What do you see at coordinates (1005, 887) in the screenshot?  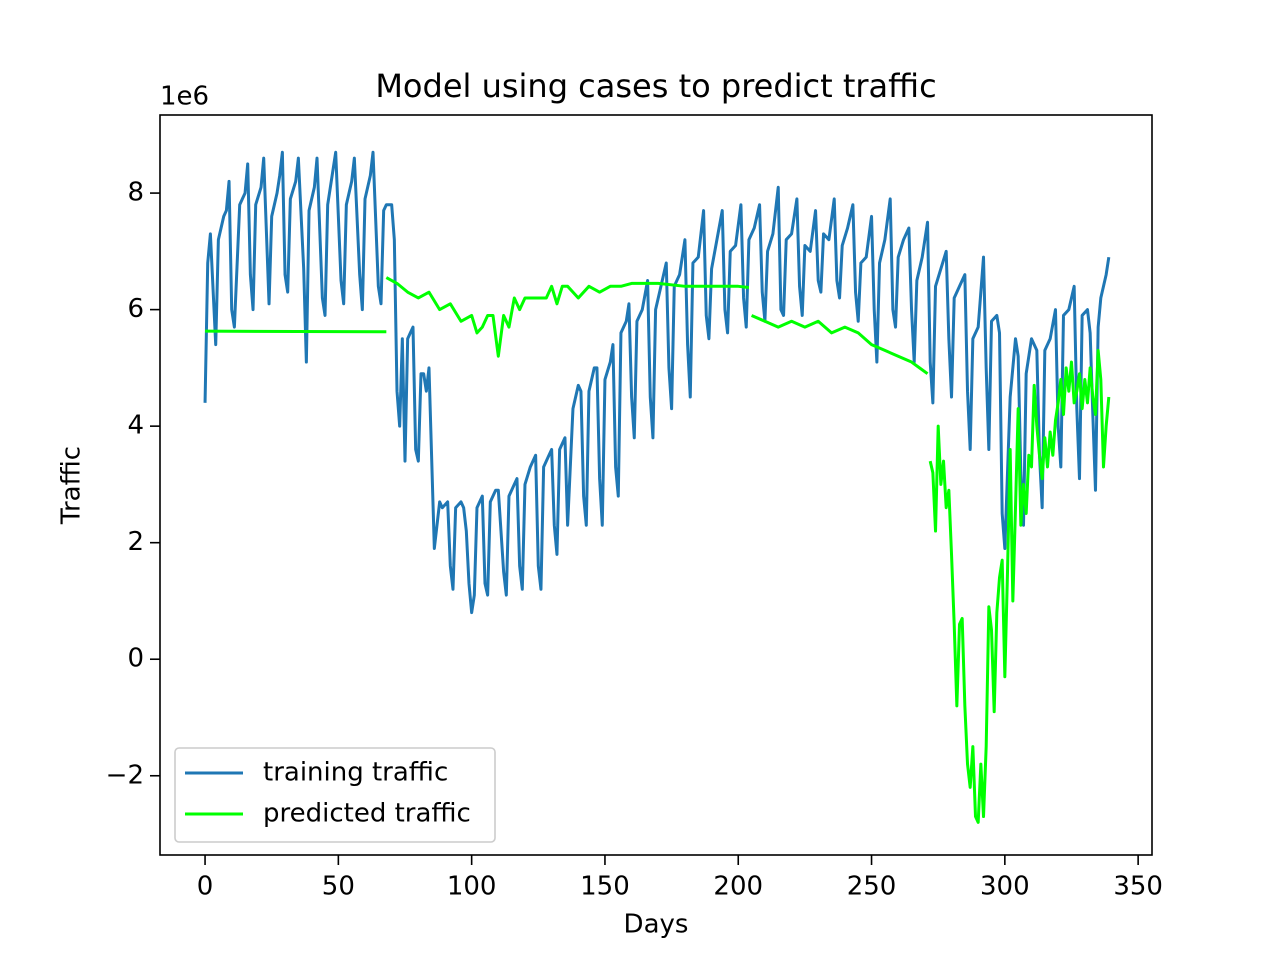 I see `x-tick-label: 300` at bounding box center [1005, 887].